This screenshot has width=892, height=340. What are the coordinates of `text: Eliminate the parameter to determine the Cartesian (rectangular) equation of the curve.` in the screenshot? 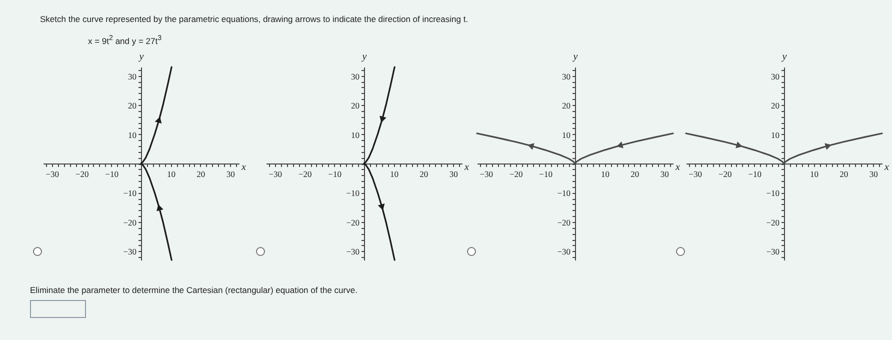 It's located at (194, 290).